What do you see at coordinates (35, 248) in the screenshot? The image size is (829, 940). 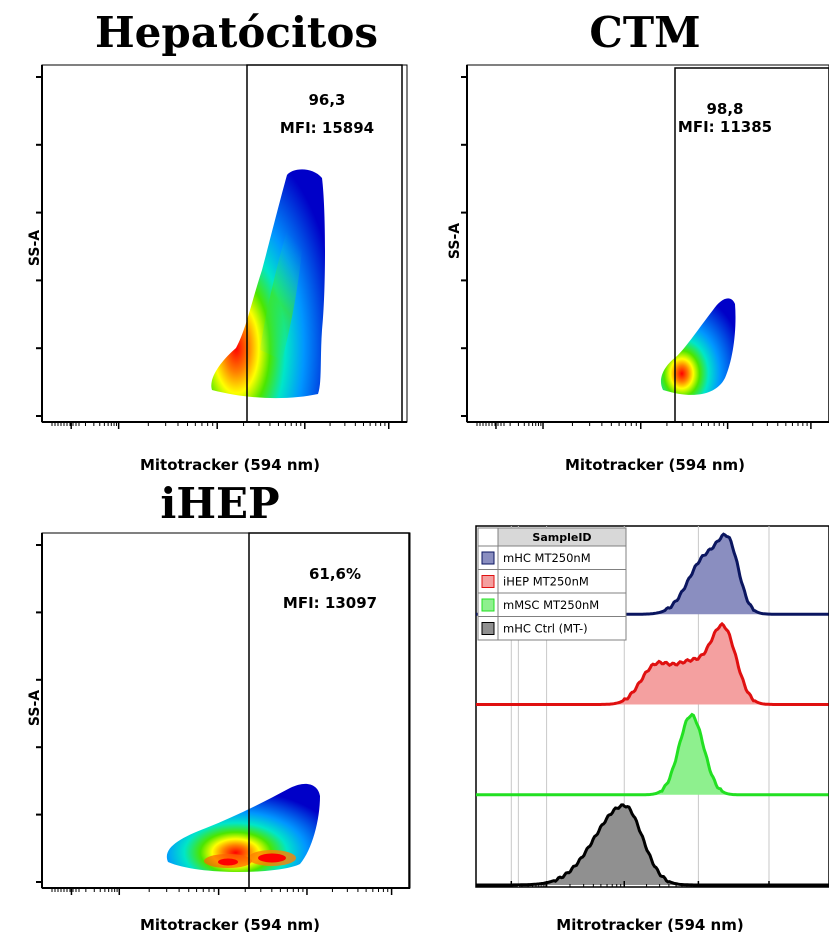 I see `ylabel-hepatocitos: SS-A` at bounding box center [35, 248].